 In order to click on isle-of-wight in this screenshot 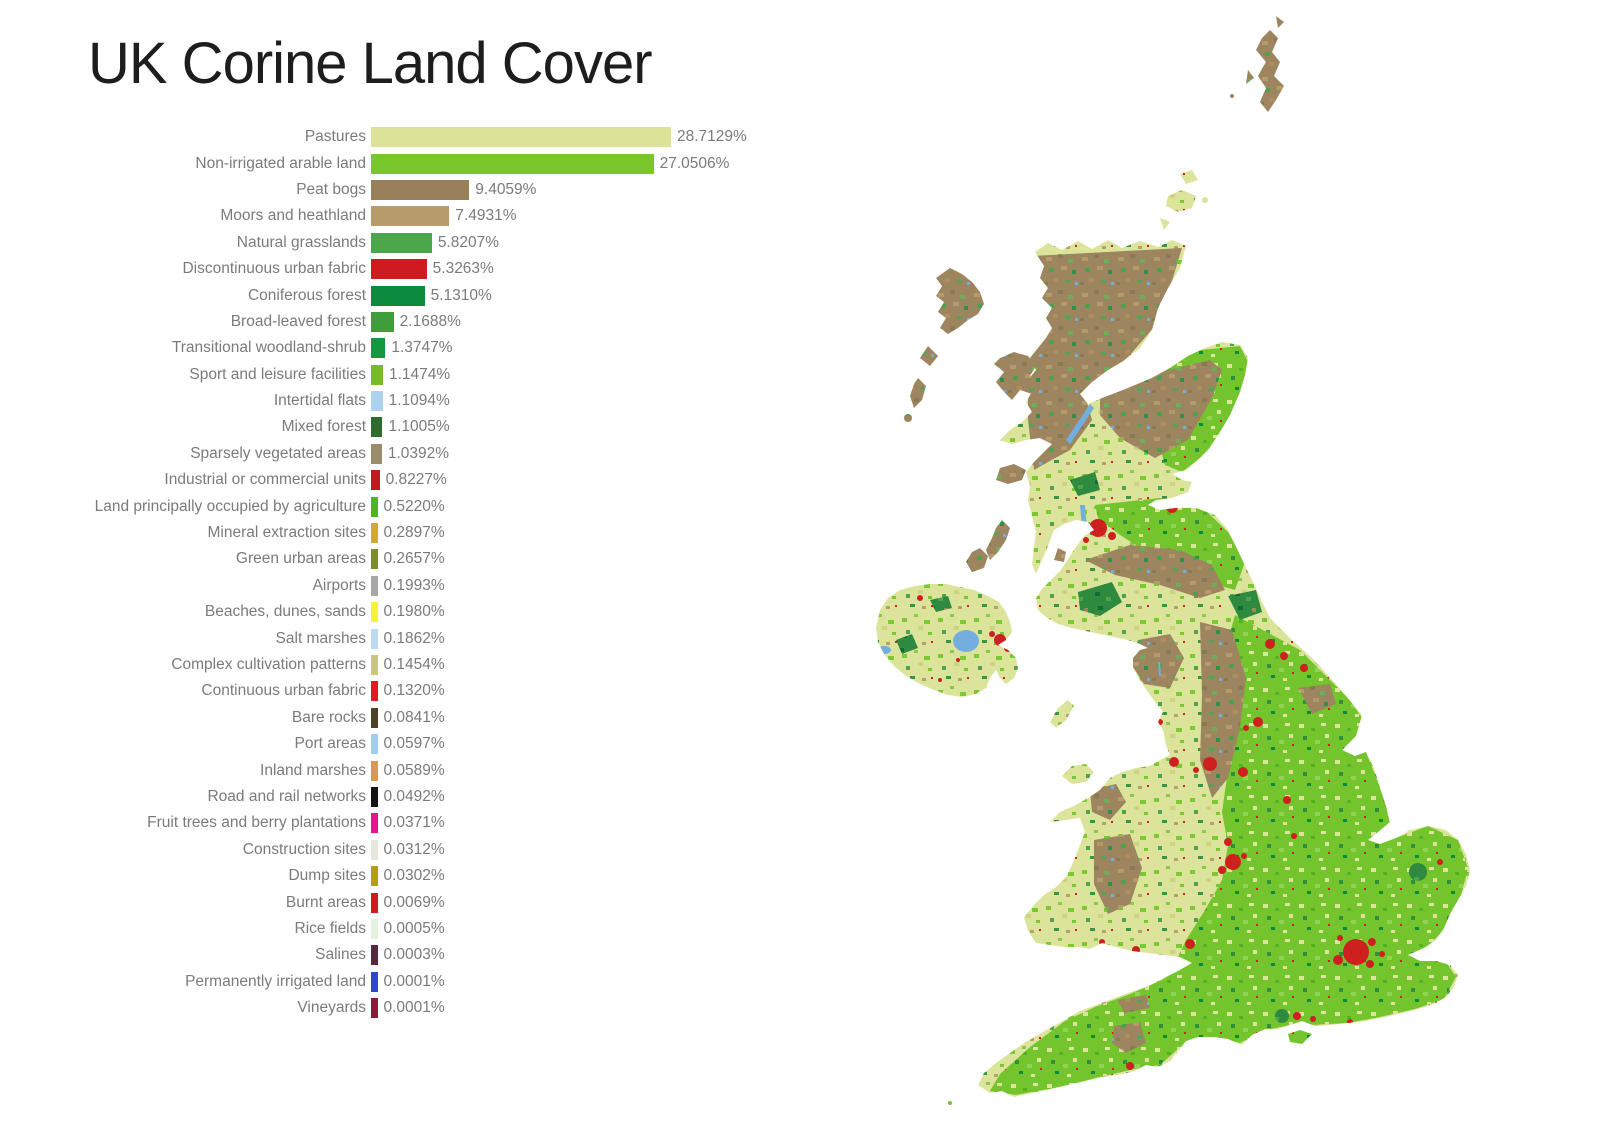, I will do `click(1300, 1037)`.